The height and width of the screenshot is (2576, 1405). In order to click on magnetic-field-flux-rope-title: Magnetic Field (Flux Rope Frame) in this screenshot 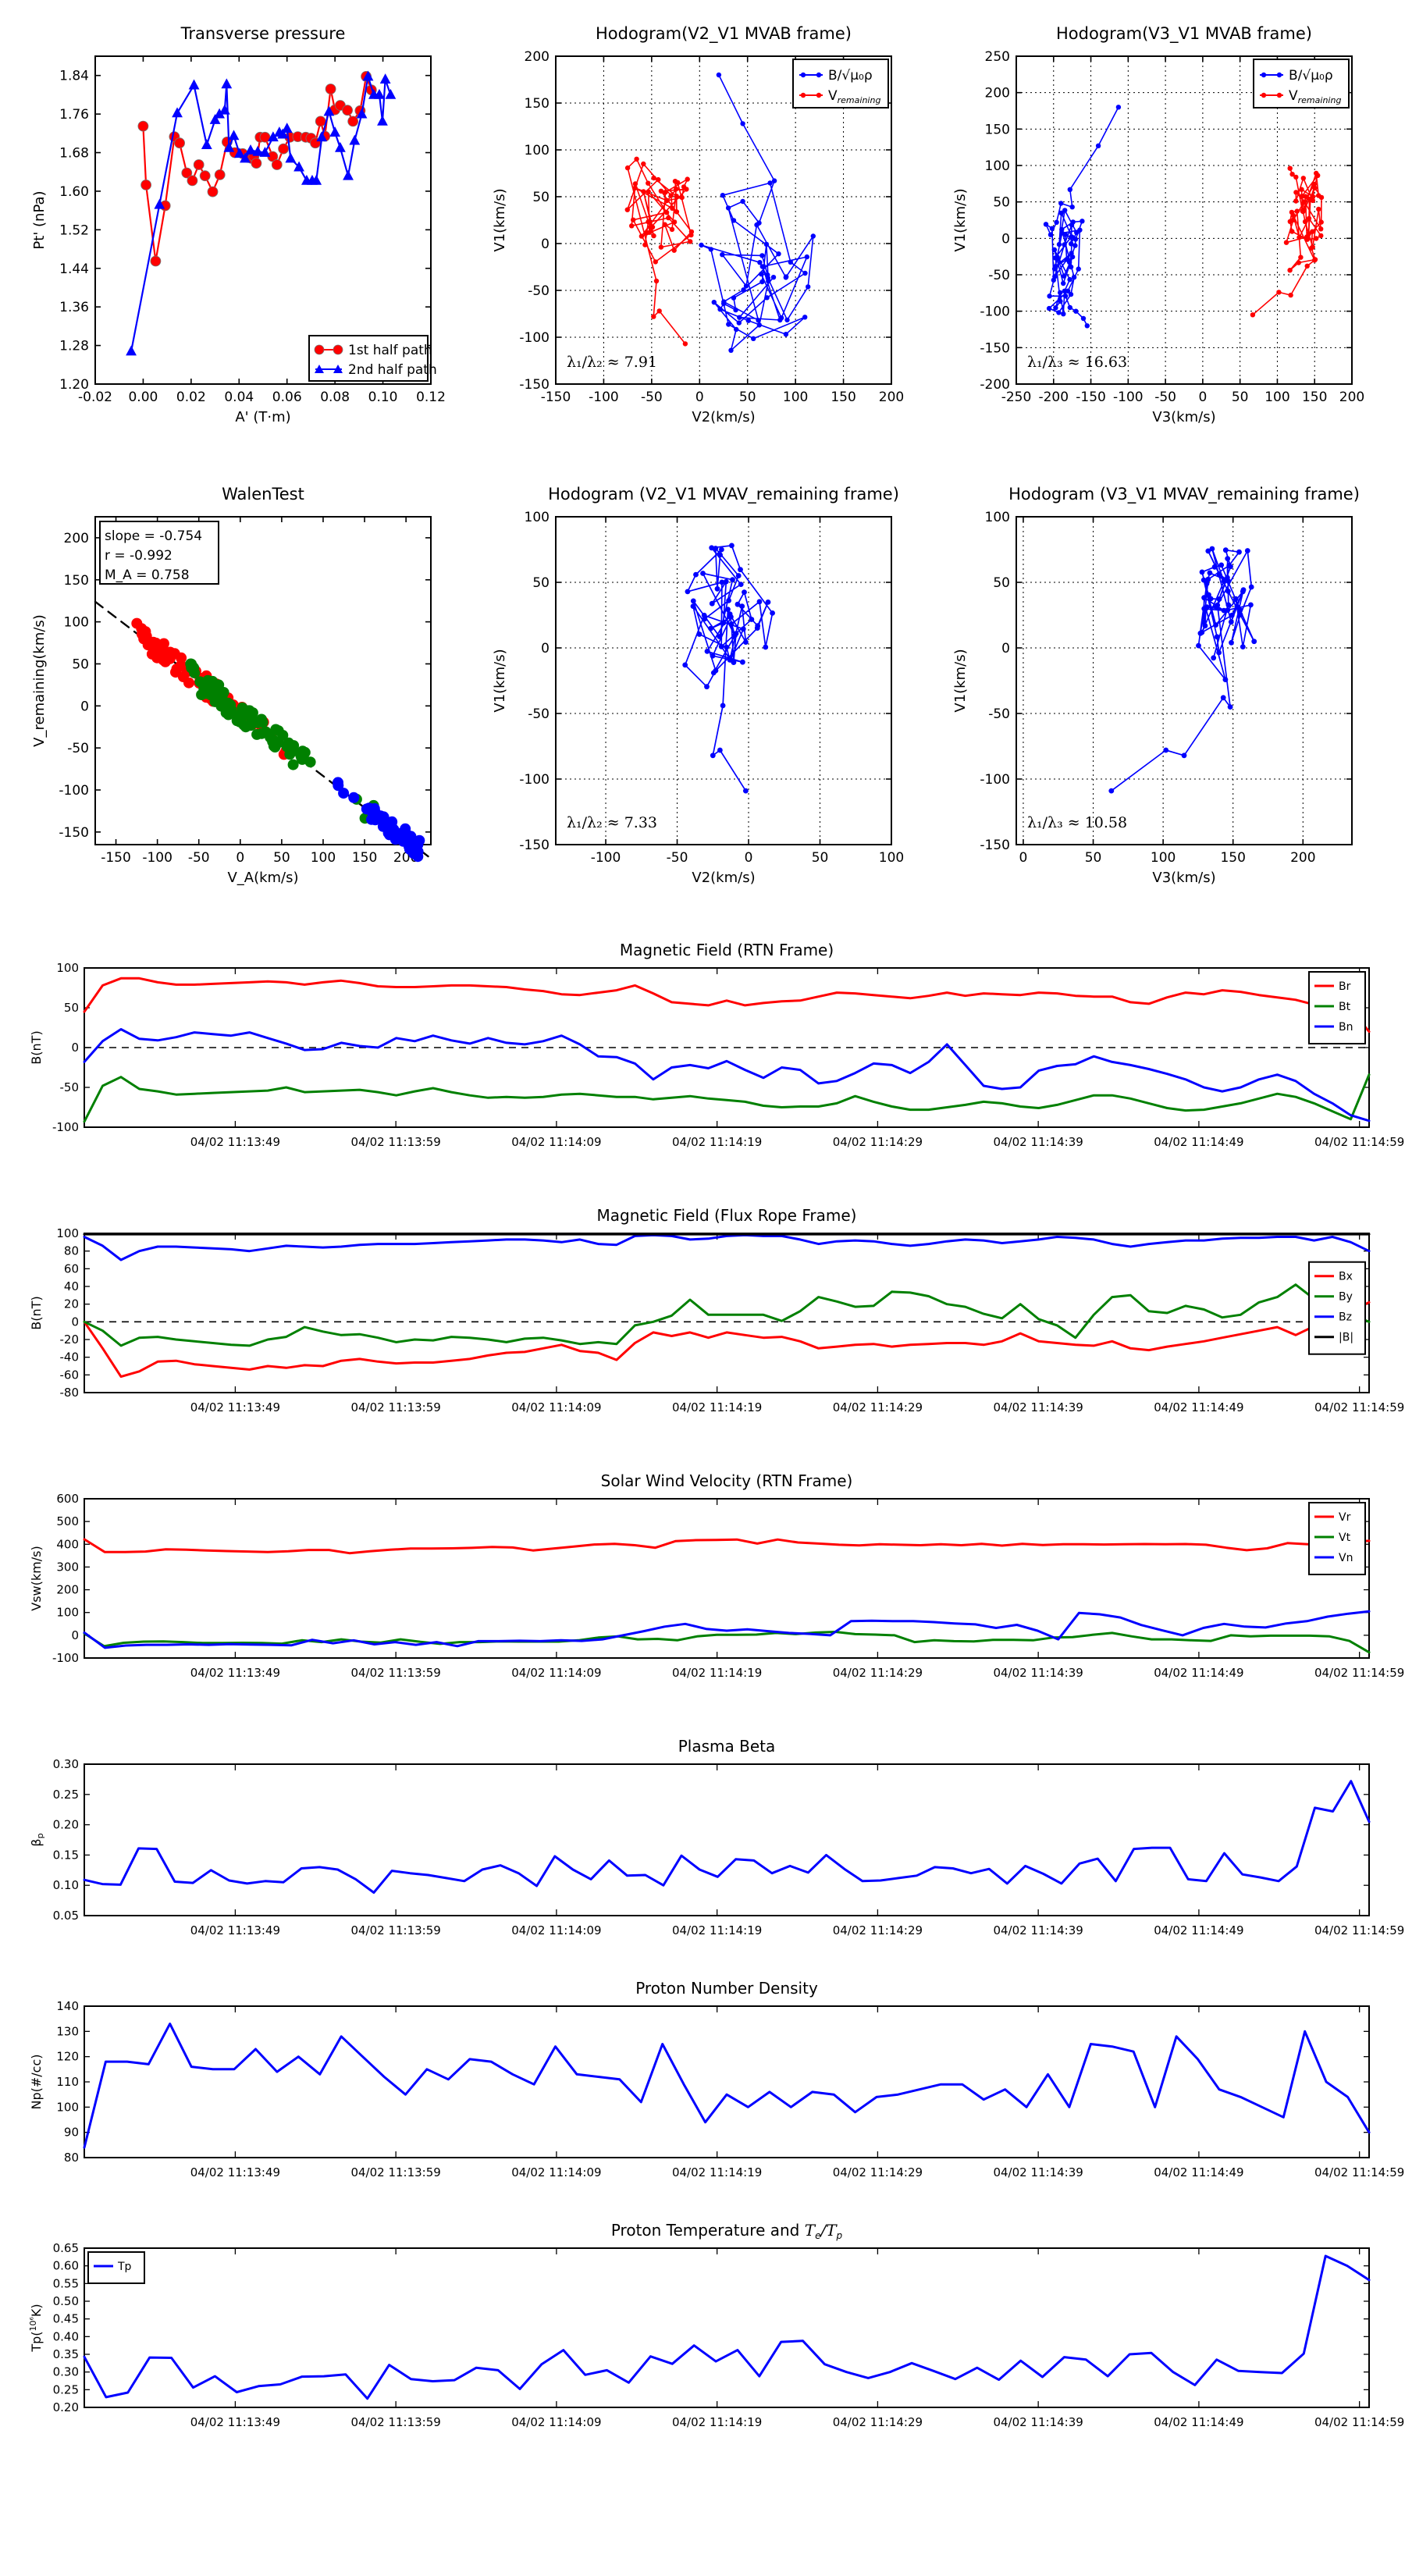, I will do `click(727, 1215)`.